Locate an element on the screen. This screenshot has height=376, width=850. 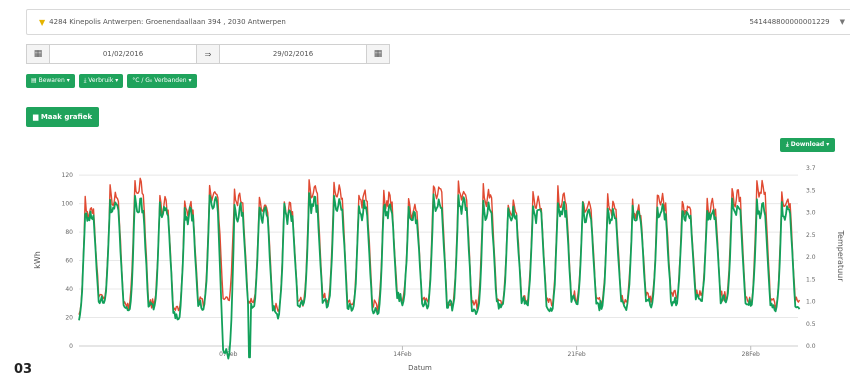
y2-tick-label: 2.0 is located at coordinates (811, 257).